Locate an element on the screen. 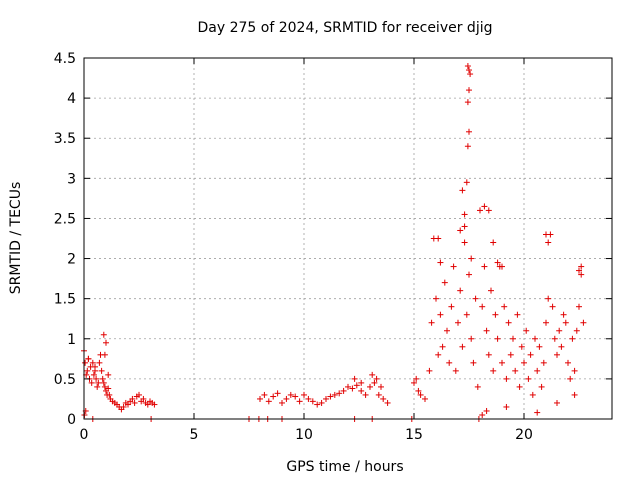  x-tick-label: 5 is located at coordinates (194, 435).